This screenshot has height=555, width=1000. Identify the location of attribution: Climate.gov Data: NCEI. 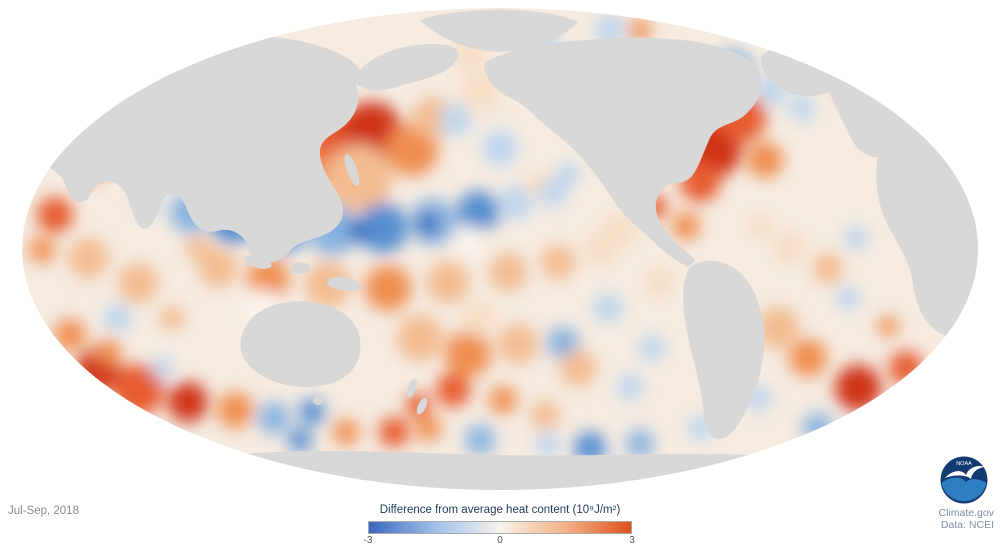
(966, 519).